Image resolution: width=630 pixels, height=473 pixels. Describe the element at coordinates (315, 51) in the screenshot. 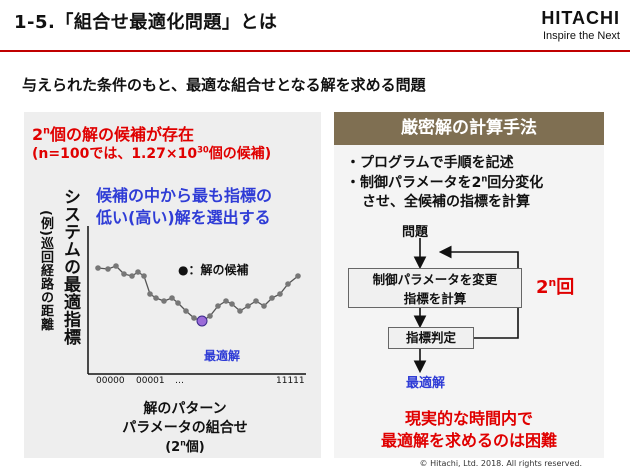

I see `title-divider` at that location.